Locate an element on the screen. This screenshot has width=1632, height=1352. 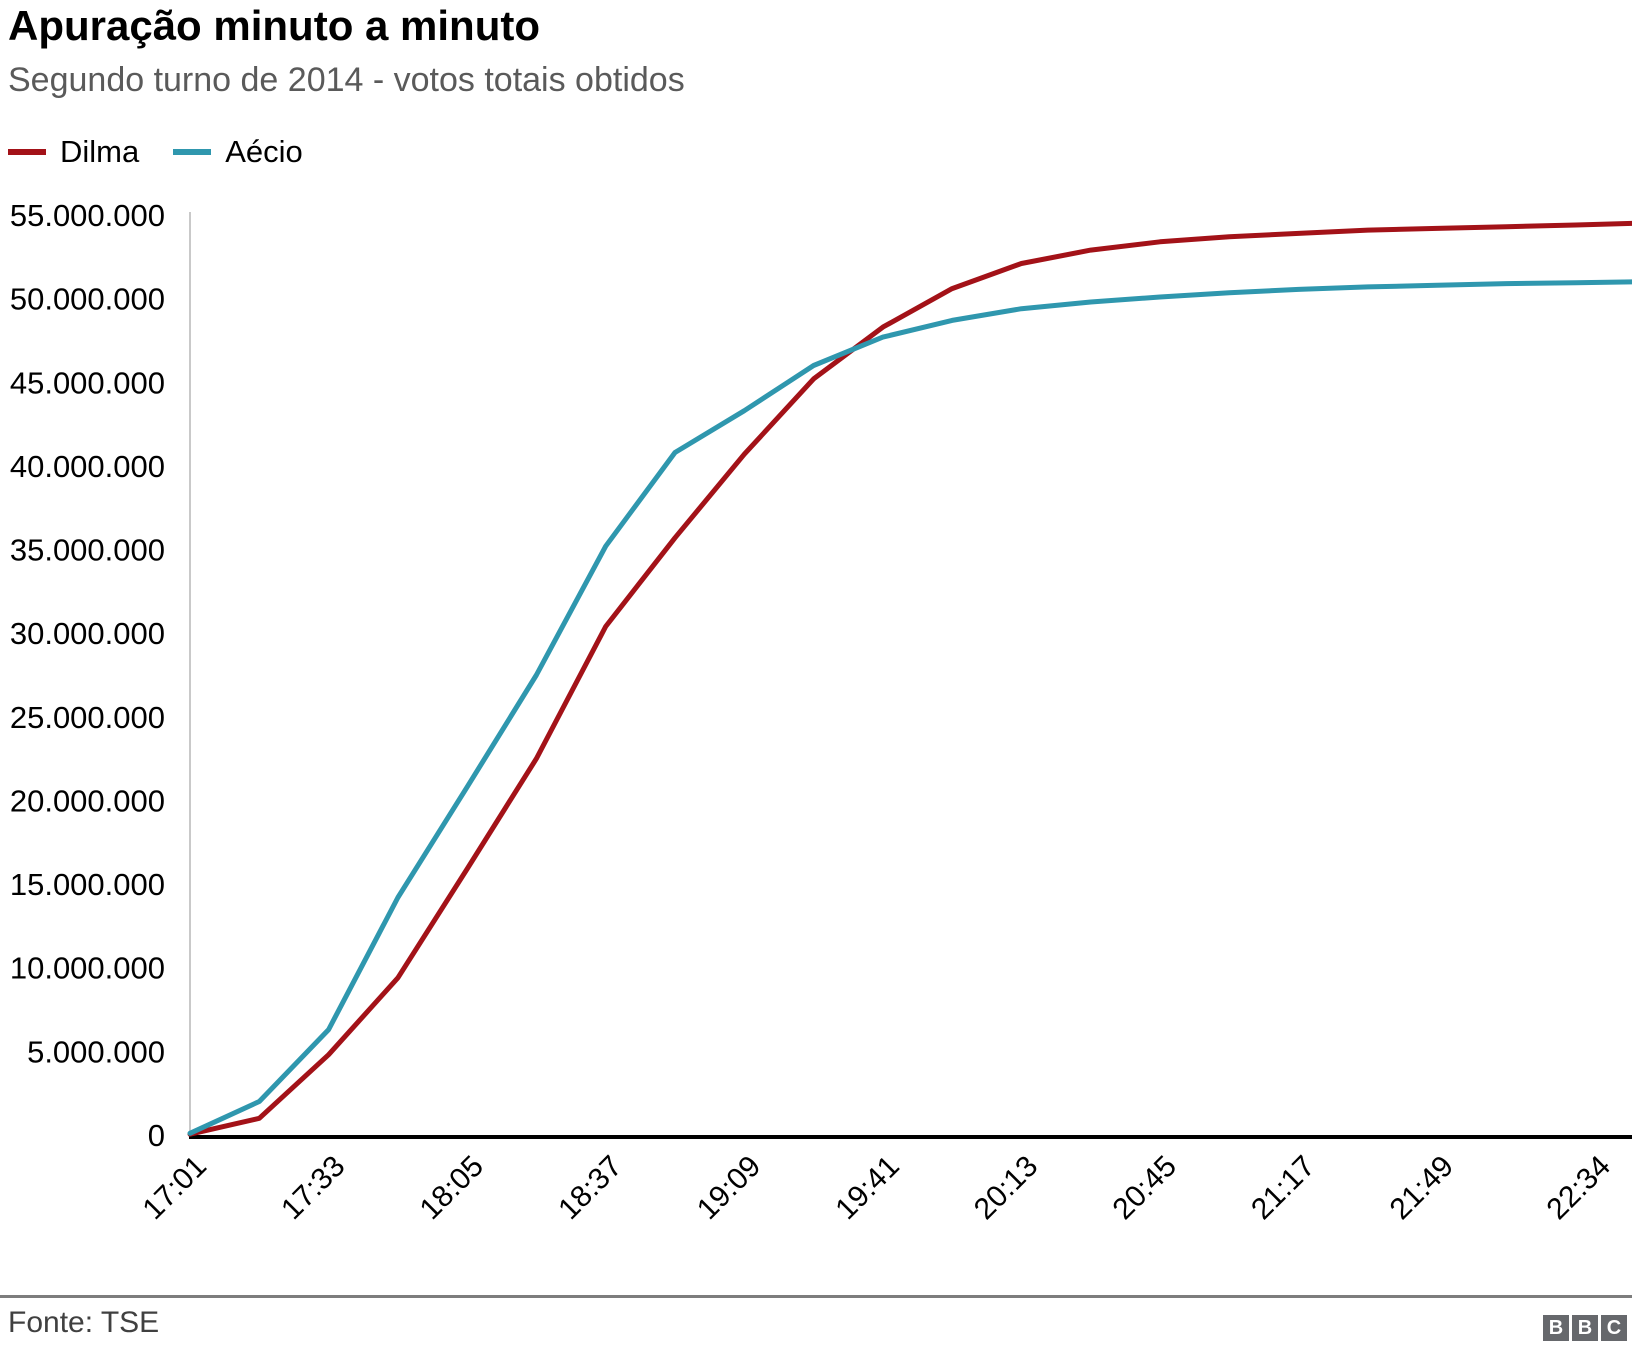
bbc-logo-letter: C is located at coordinates (1614, 1328).